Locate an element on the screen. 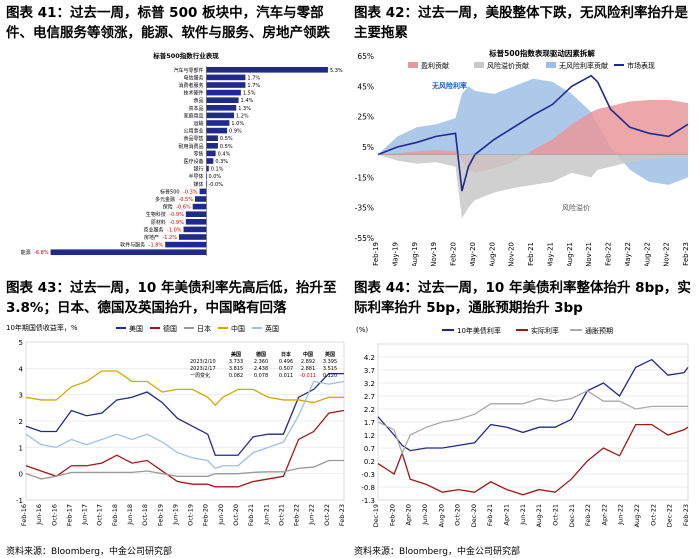 This screenshot has height=558, width=700. xtick-2: Apr-20 is located at coordinates (409, 514).